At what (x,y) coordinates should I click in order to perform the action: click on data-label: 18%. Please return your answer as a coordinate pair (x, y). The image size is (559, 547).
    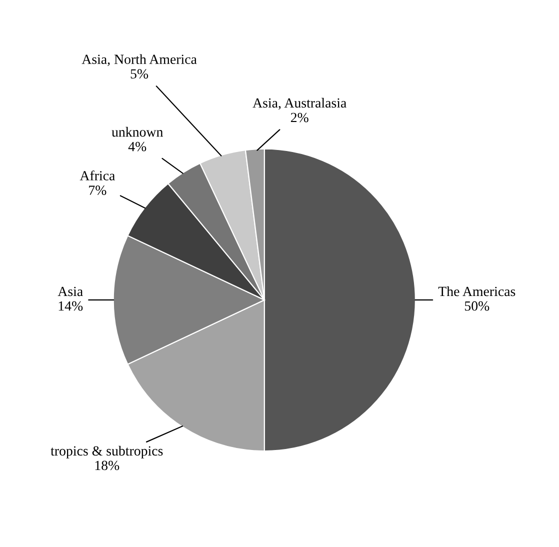
    Looking at the image, I should click on (107, 465).